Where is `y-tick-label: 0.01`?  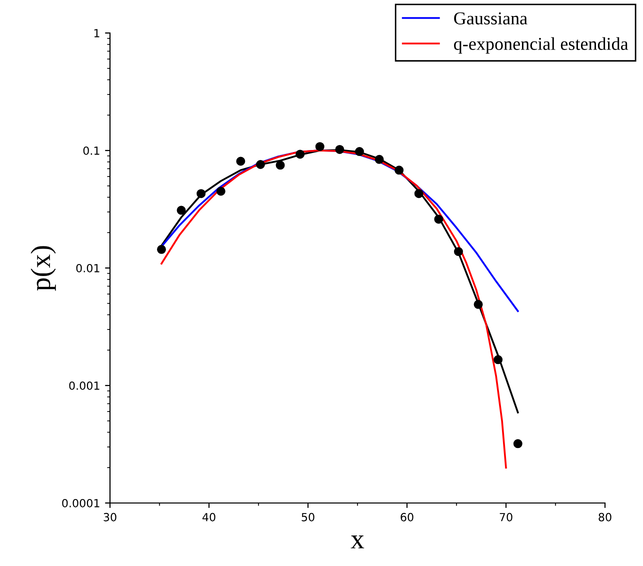
y-tick-label: 0.01 is located at coordinates (88, 268).